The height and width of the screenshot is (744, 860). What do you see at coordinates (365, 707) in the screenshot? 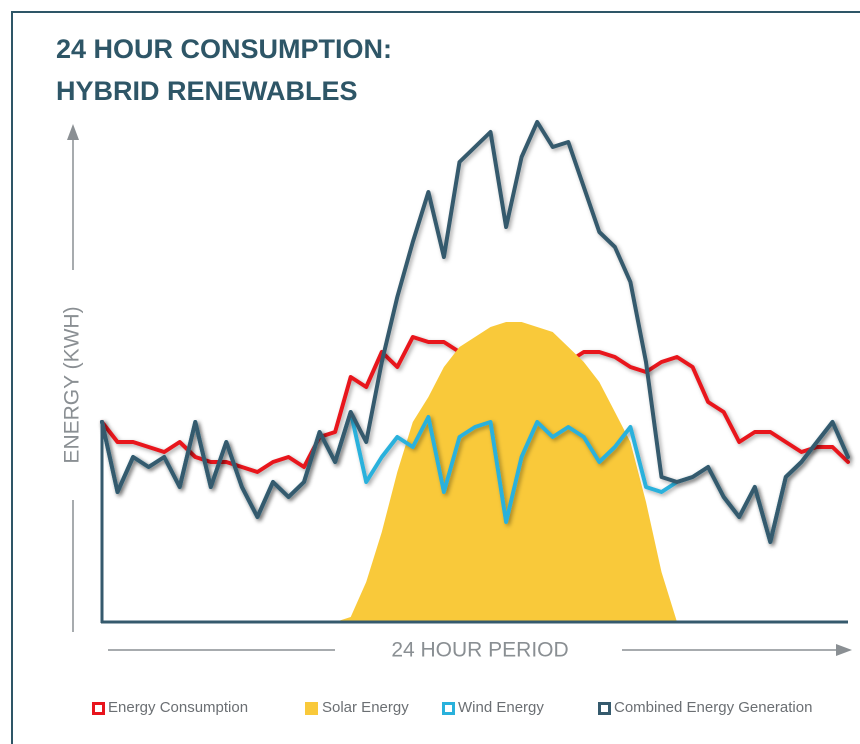
I see `legend-label: Solar Energy` at bounding box center [365, 707].